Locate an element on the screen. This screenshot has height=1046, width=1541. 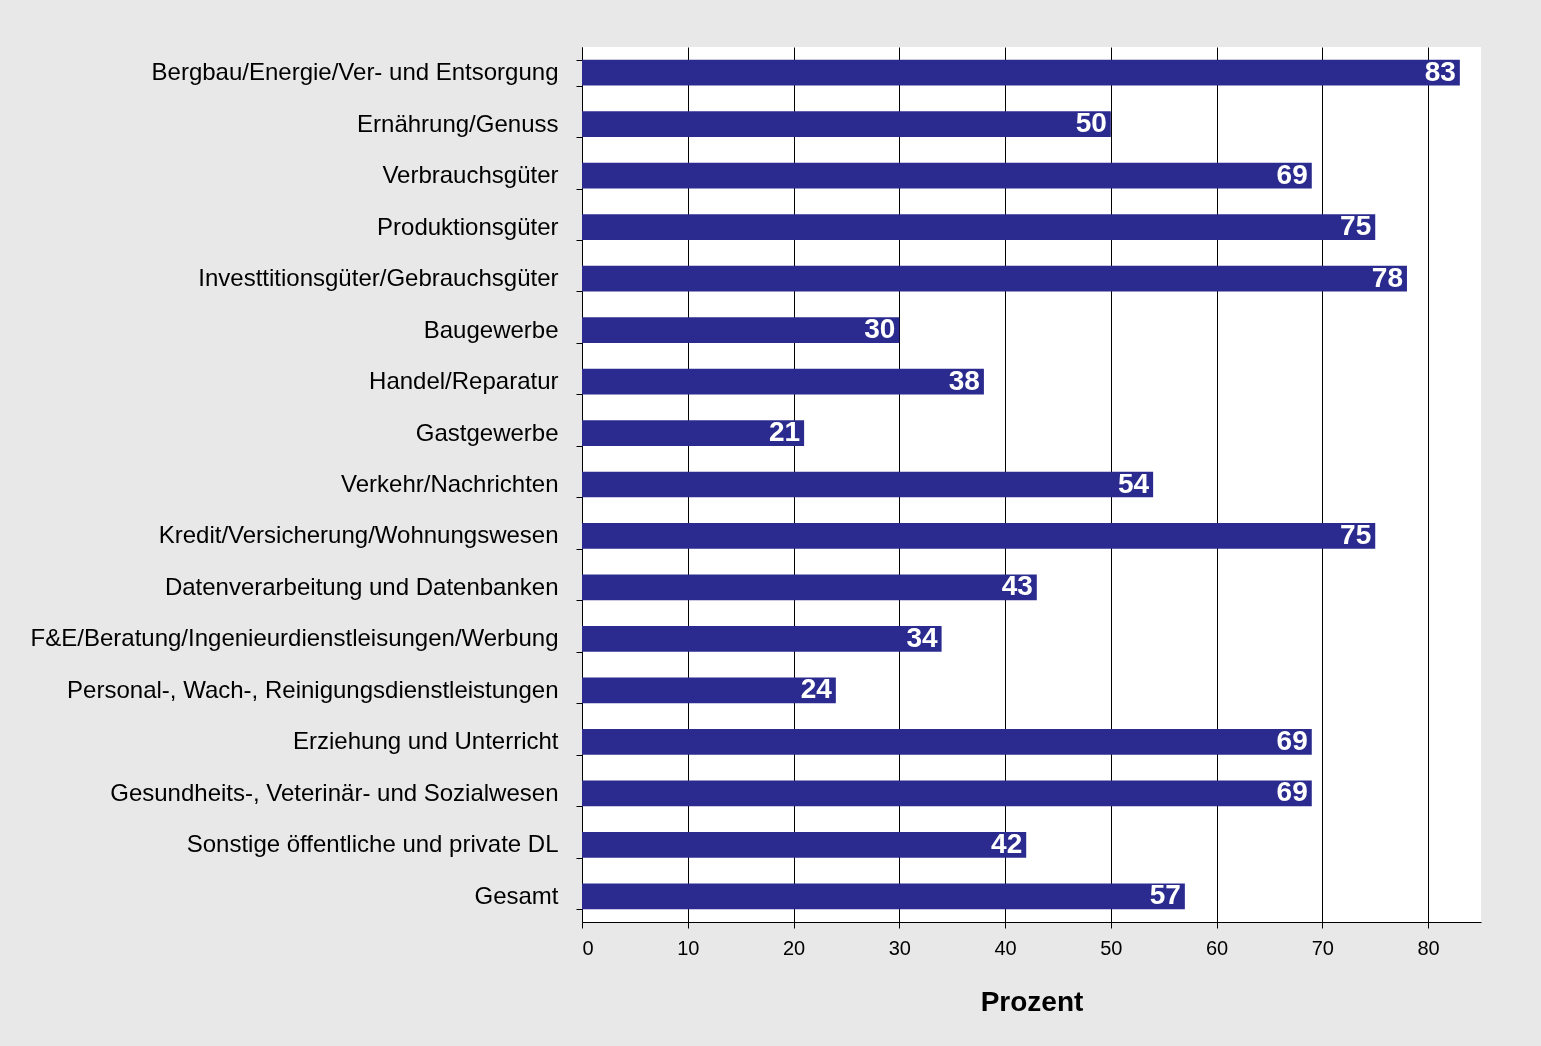
data-label: 30 is located at coordinates (880, 329).